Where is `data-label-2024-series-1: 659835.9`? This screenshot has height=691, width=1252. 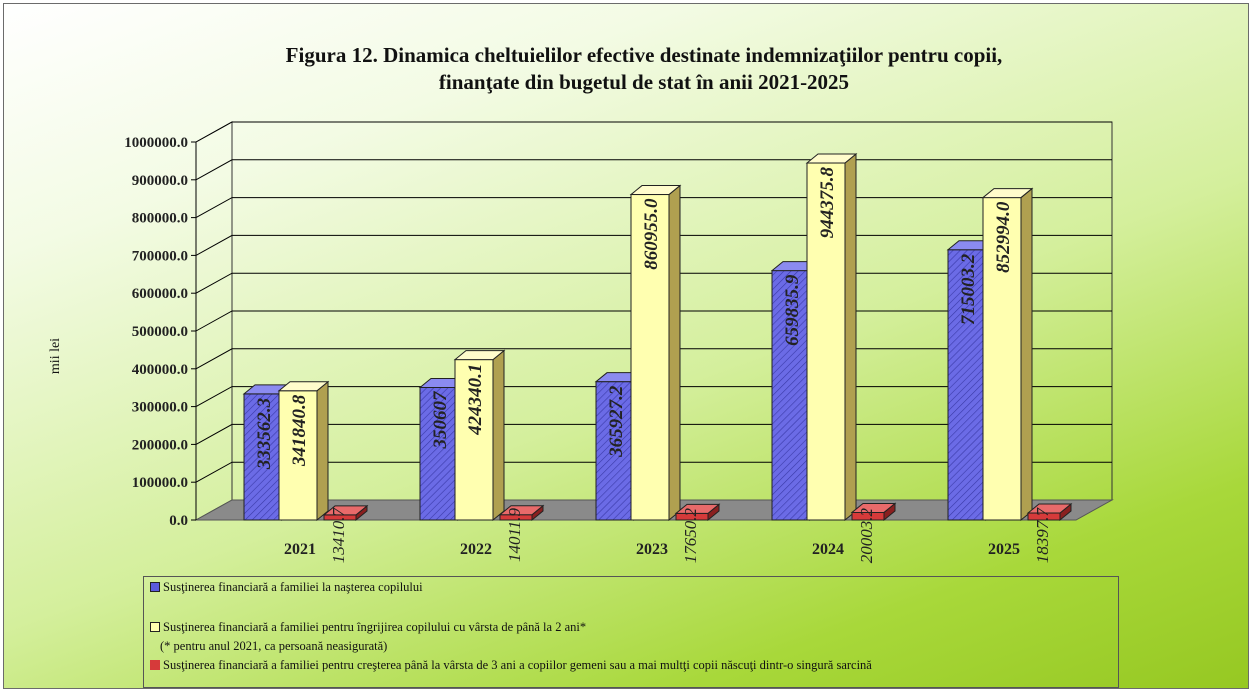 data-label-2024-series-1: 659835.9 is located at coordinates (792, 310).